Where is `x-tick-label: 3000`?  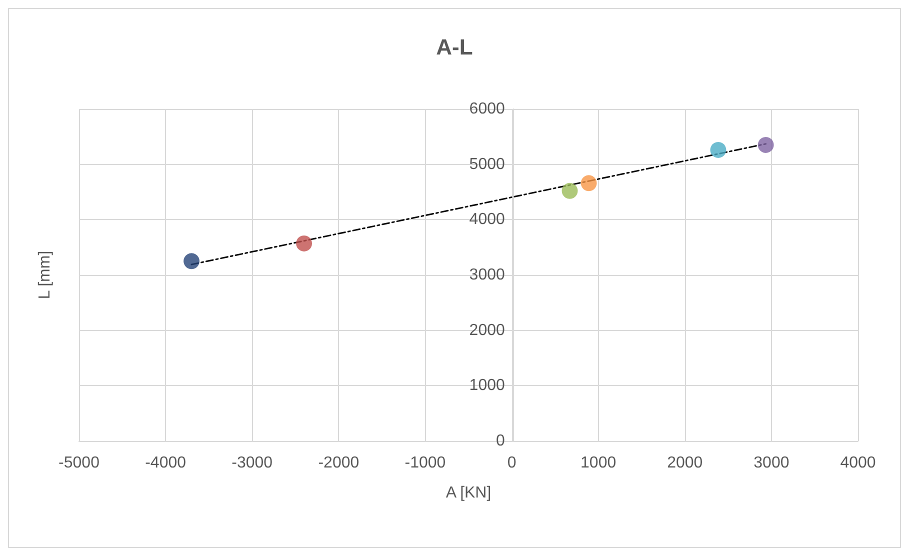 x-tick-label: 3000 is located at coordinates (772, 463).